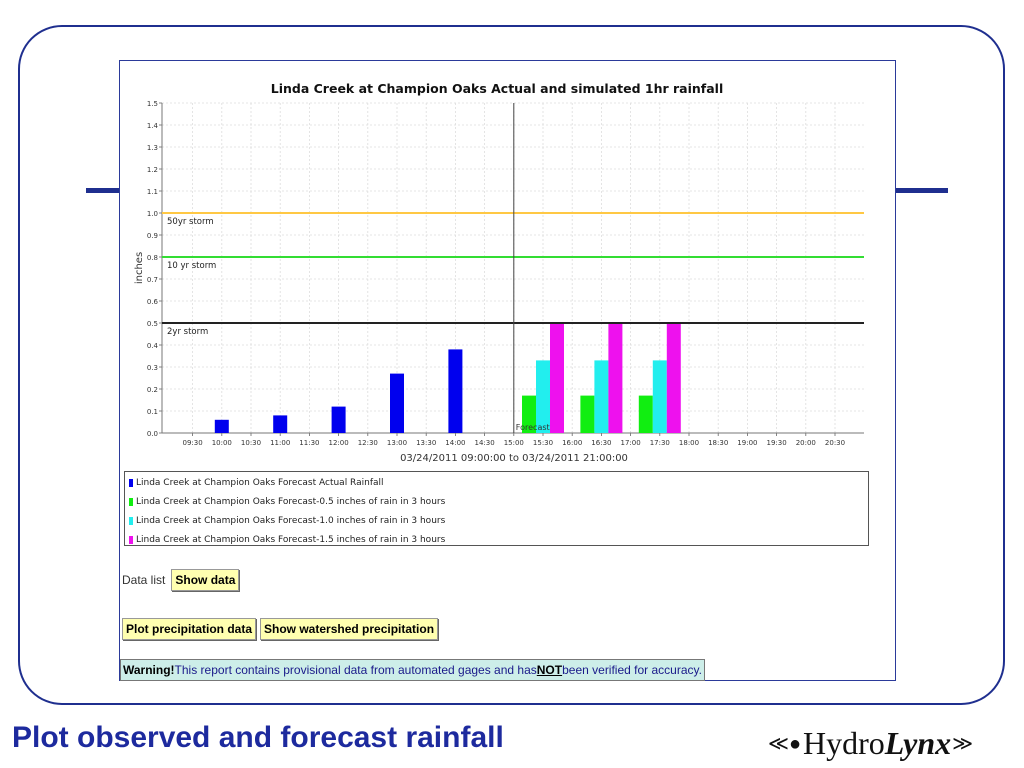 The image size is (1024, 768). I want to click on x-tick-label: 12:00, so click(339, 443).